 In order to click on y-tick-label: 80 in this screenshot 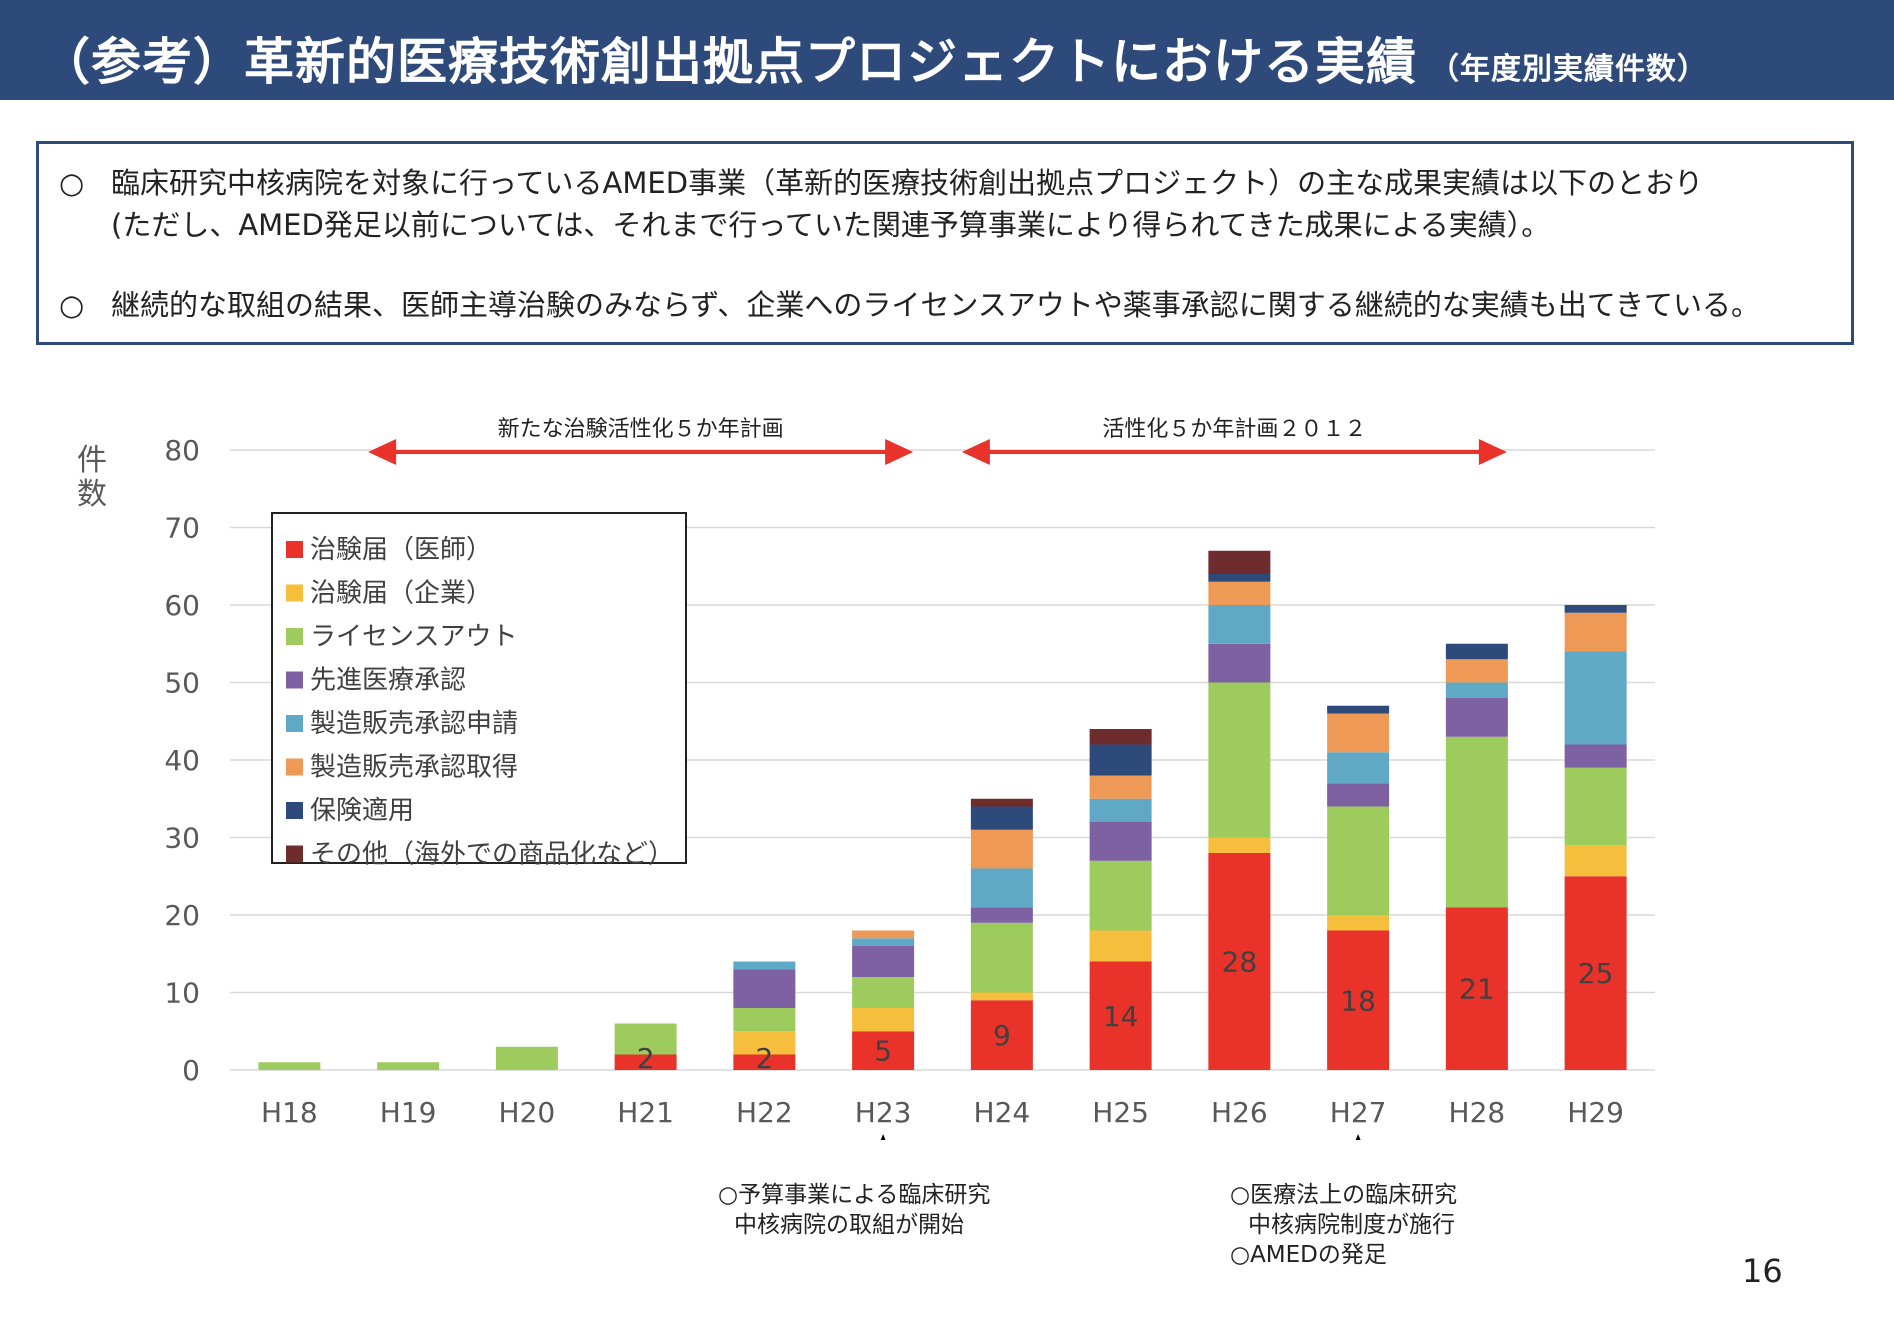, I will do `click(182, 450)`.